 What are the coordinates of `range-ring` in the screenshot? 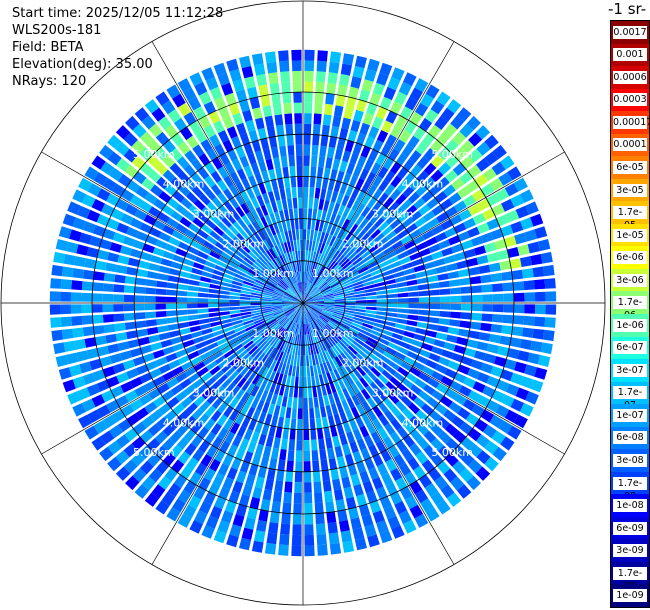 It's located at (303, 303).